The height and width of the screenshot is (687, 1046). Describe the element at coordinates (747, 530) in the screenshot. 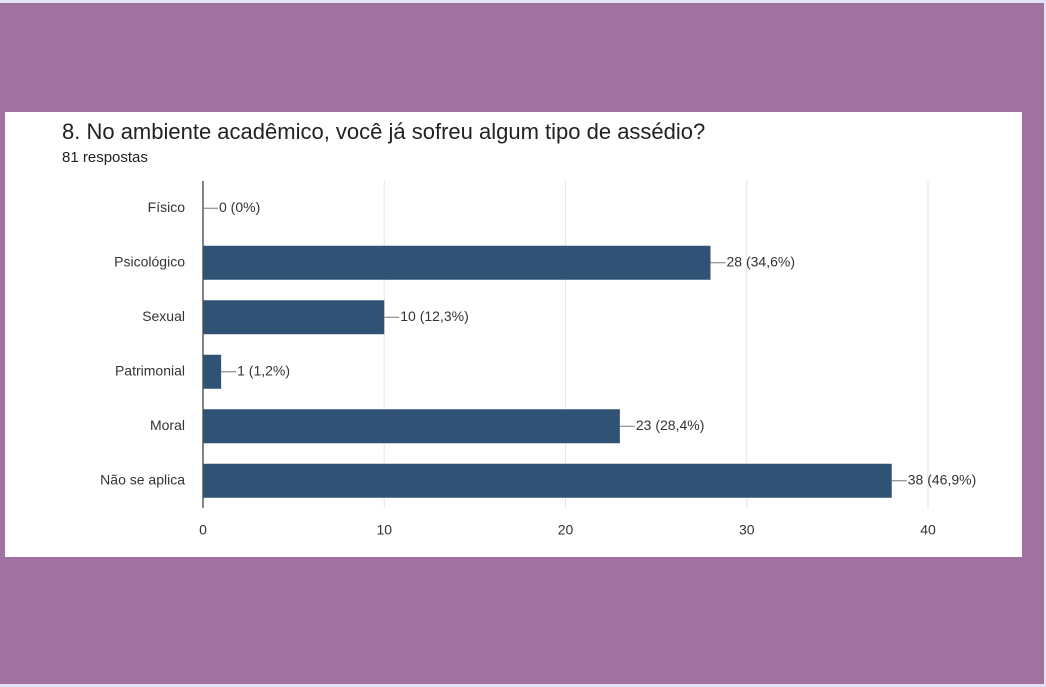

I see `x-tick-label: 30` at that location.